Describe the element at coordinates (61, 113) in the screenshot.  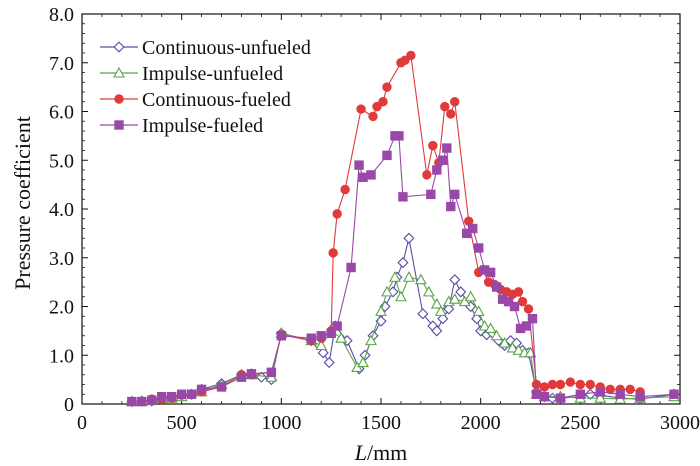
I see `y-tick-label: 6.0` at that location.